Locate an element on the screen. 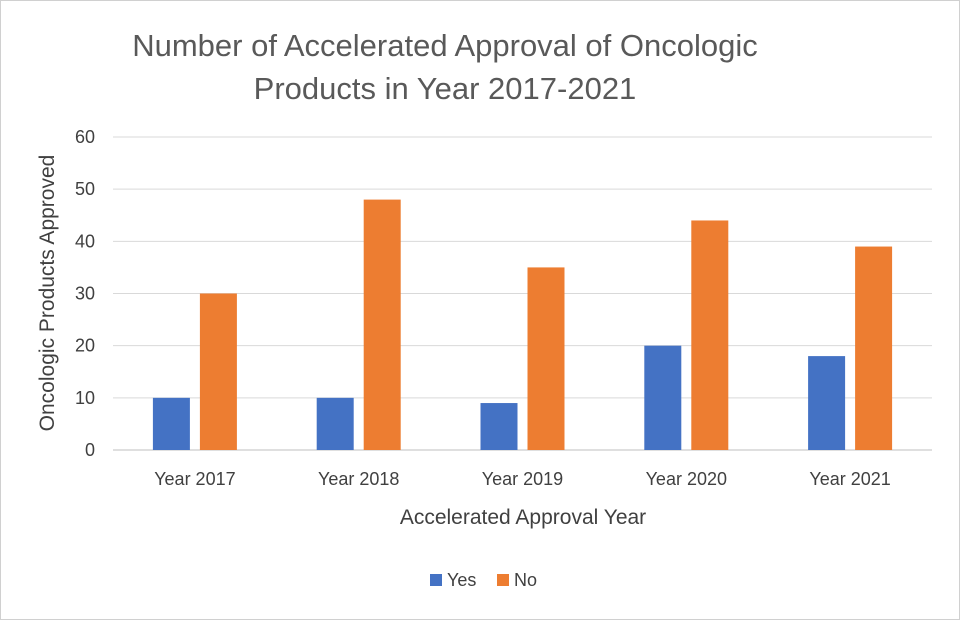  bar-no-year-2018 is located at coordinates (382, 324).